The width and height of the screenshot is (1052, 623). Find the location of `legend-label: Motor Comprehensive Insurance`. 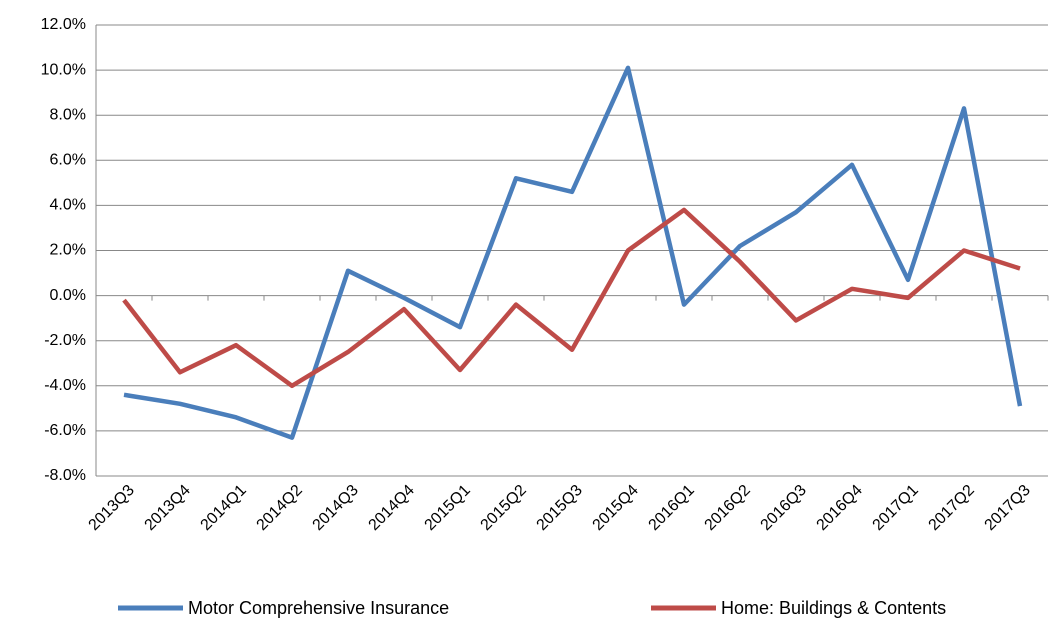

legend-label: Motor Comprehensive Insurance is located at coordinates (318, 608).